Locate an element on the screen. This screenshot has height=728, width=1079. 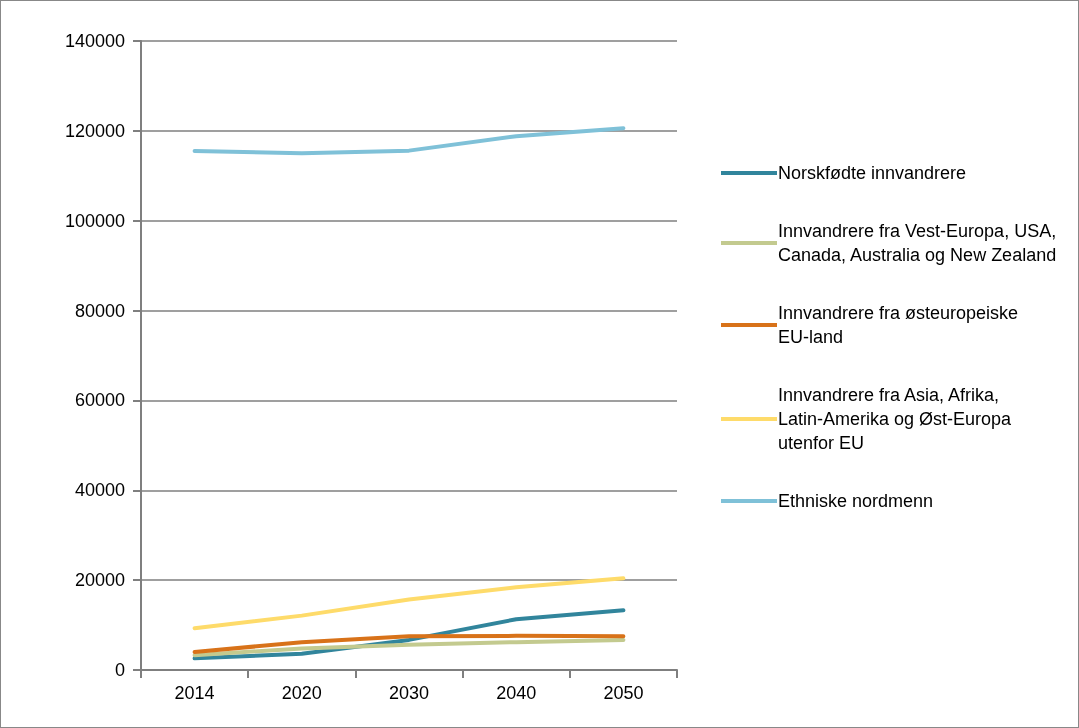
y-tick-label: 100000 is located at coordinates (94, 220).